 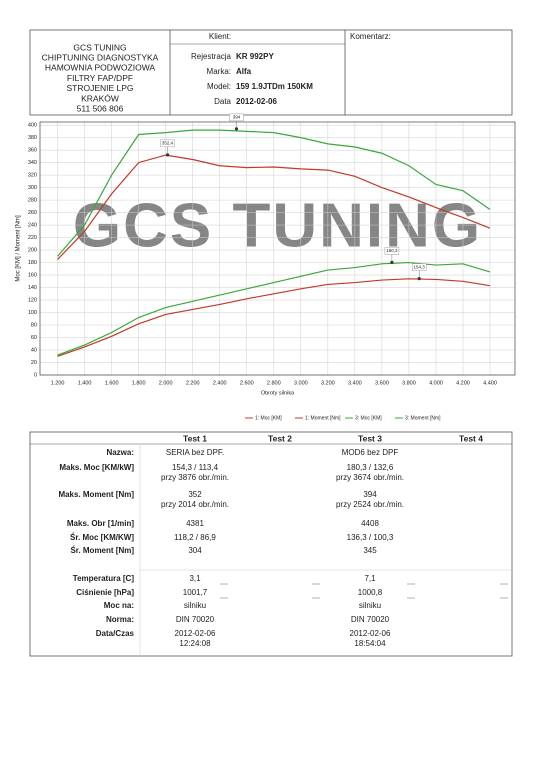 What do you see at coordinates (382, 383) in the screenshot?
I see `x-tick-label: 3.600` at bounding box center [382, 383].